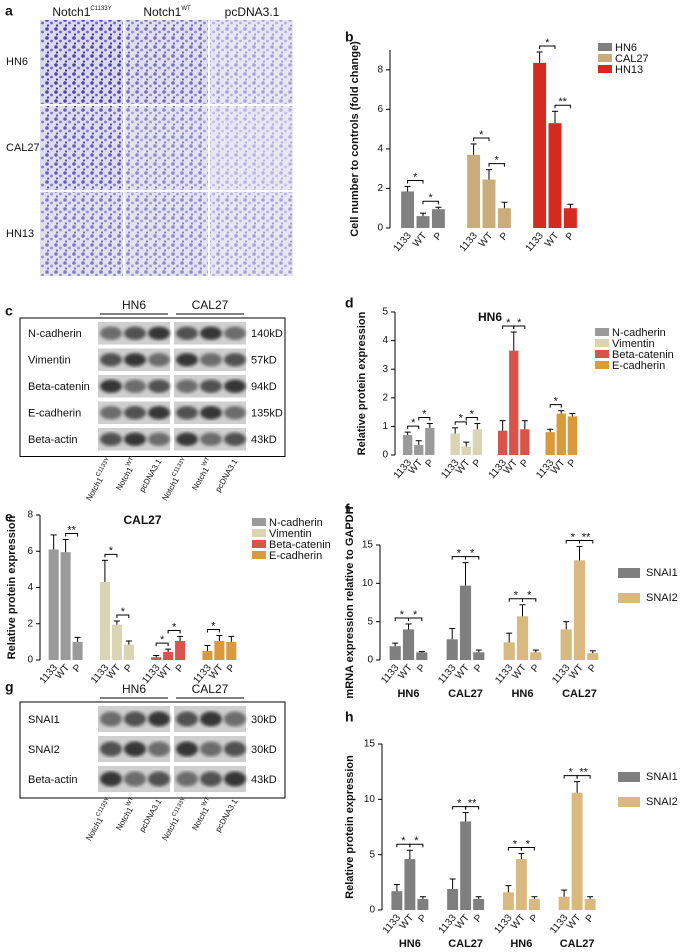 Image resolution: width=685 pixels, height=952 pixels. Describe the element at coordinates (626, 48) in the screenshot. I see `legend-label: HN6` at that location.